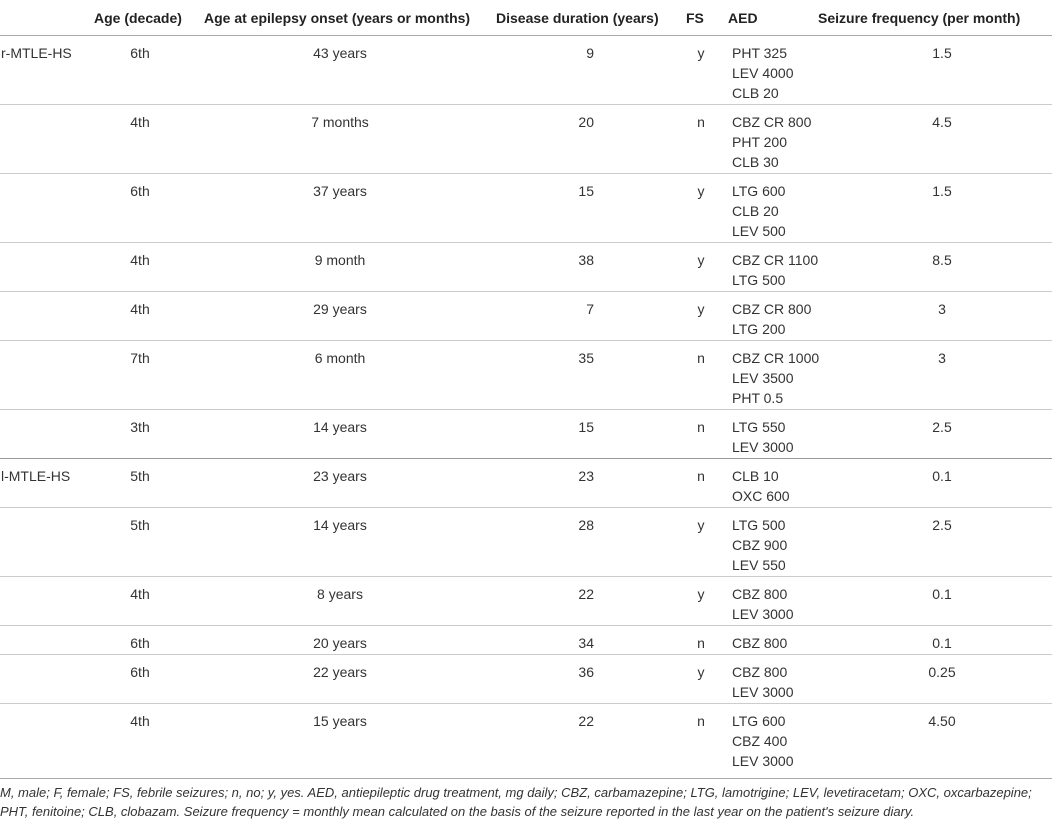 The image size is (1052, 821). I want to click on aed-cell: CBZ CR 800 PHT 200 CLB 30, so click(766, 139).